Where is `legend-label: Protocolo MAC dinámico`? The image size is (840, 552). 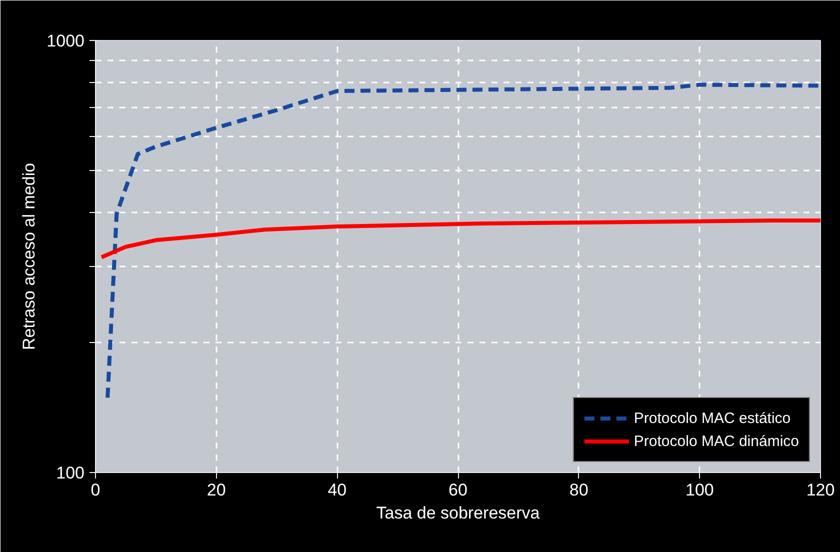 legend-label: Protocolo MAC dinámico is located at coordinates (716, 441).